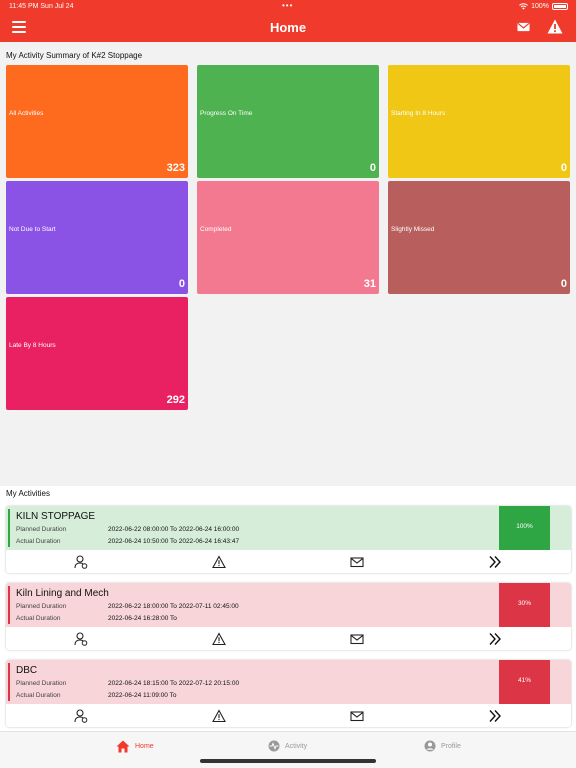  What do you see at coordinates (142, 695) in the screenshot?
I see `actual-duration-value: 2022-06-24 11:09:00 To` at bounding box center [142, 695].